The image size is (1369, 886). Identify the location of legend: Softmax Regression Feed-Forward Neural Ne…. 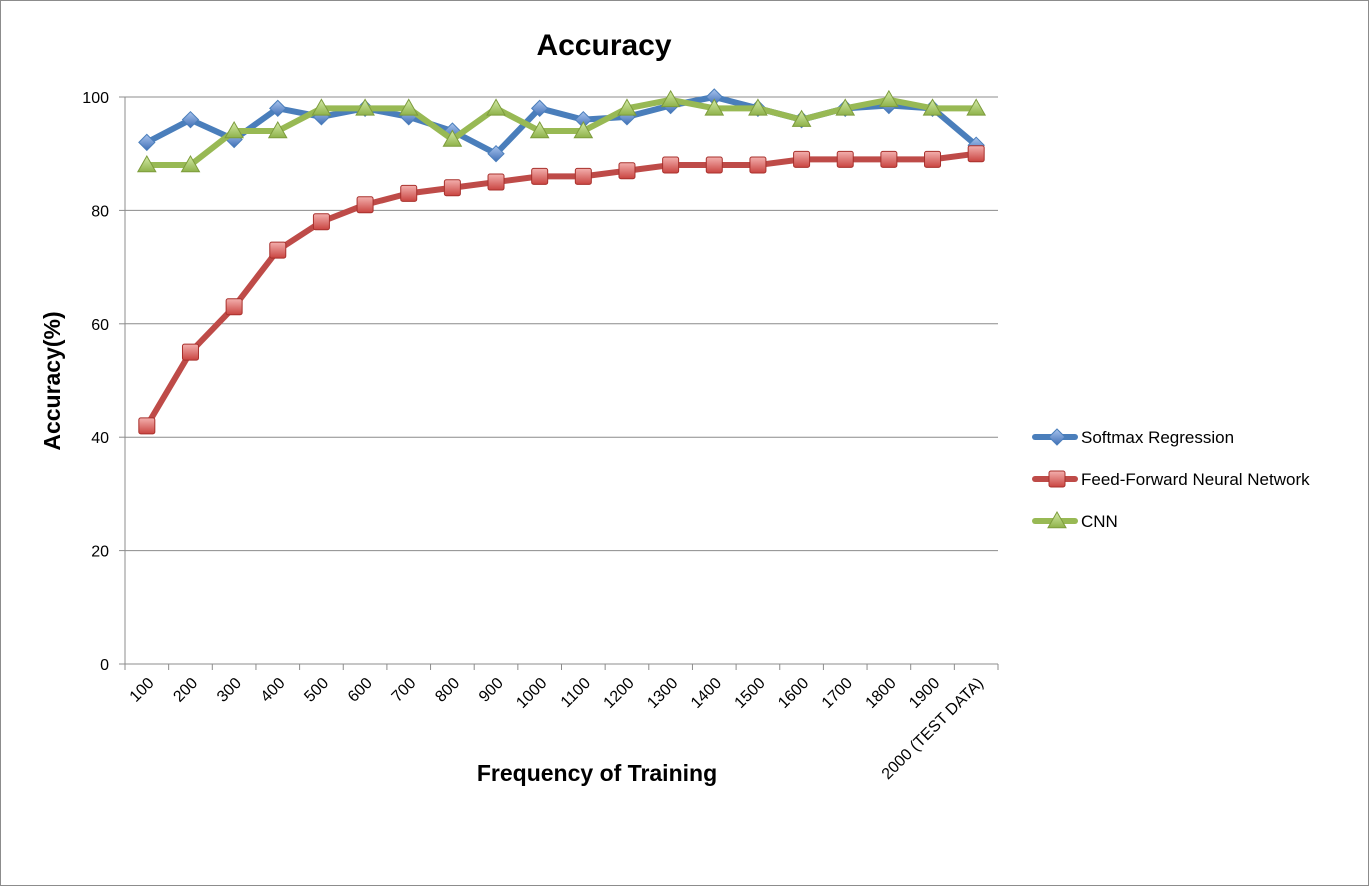
(1171, 479).